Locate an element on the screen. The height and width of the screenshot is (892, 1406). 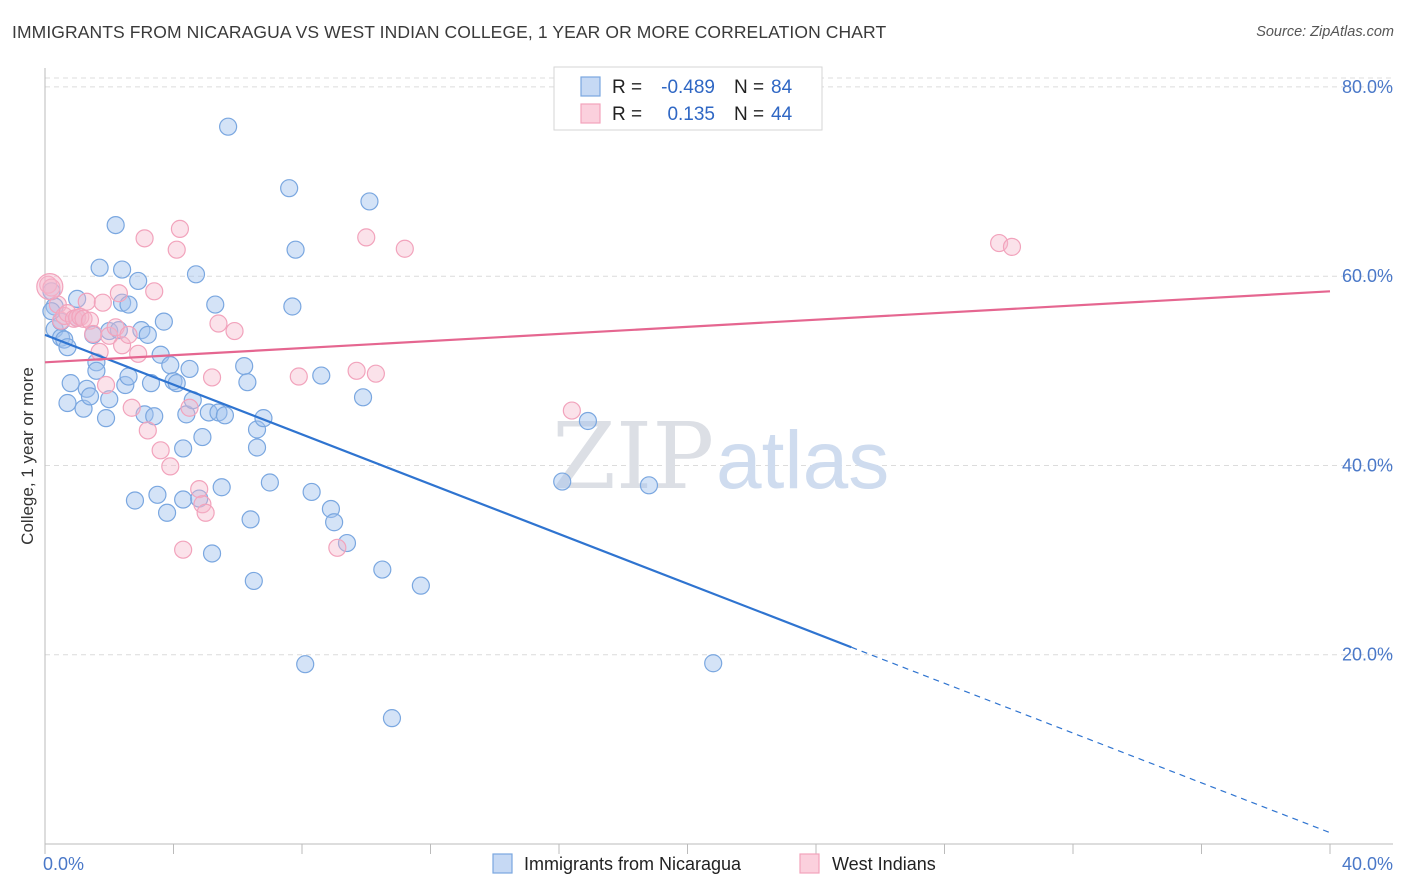
watermark: ZIP atlas is located at coordinates (720, 456).